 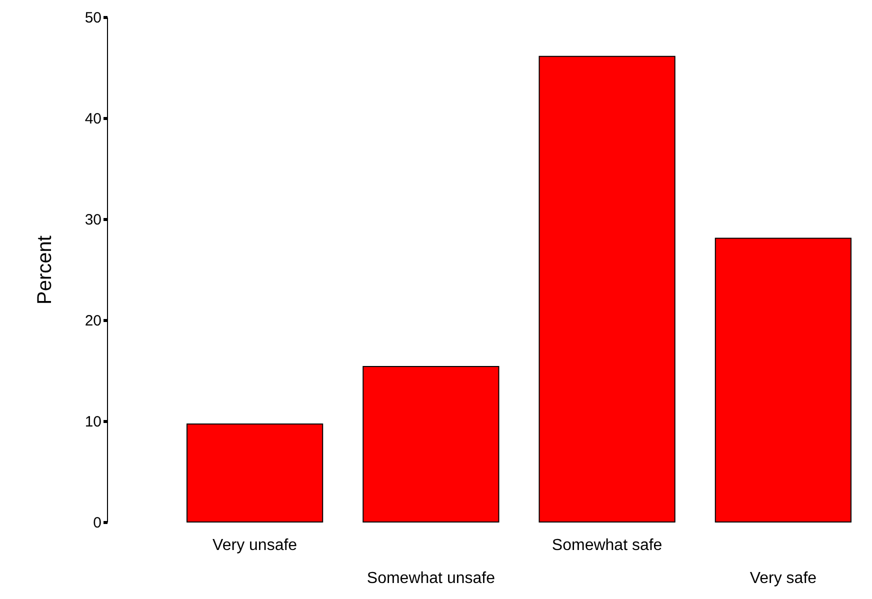 What do you see at coordinates (93, 220) in the screenshot?
I see `y-tick-label: 30` at bounding box center [93, 220].